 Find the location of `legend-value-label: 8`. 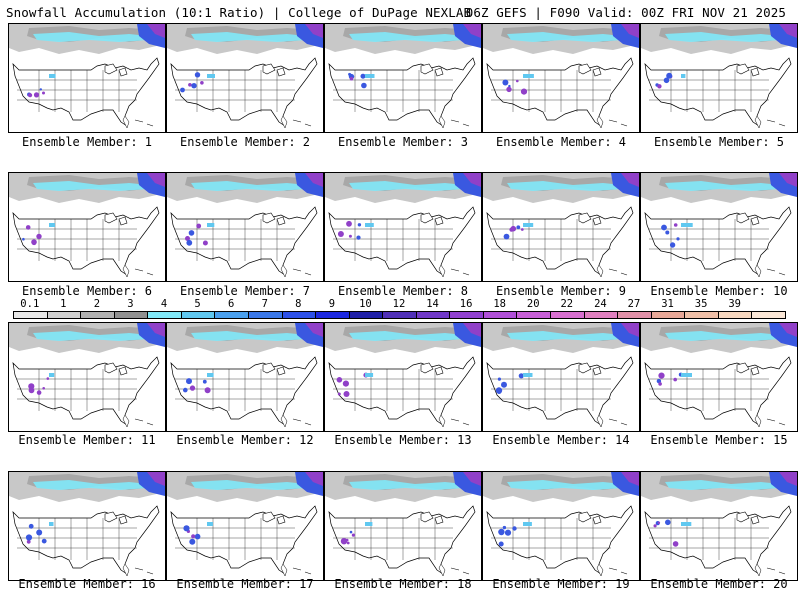

legend-value-label: 8 is located at coordinates (298, 304).